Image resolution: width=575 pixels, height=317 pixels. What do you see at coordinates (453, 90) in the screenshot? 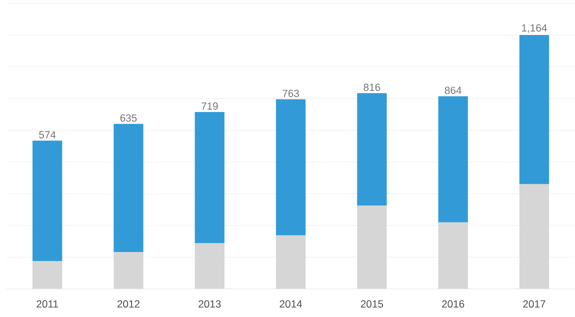
I see `annotation: 864` at bounding box center [453, 90].